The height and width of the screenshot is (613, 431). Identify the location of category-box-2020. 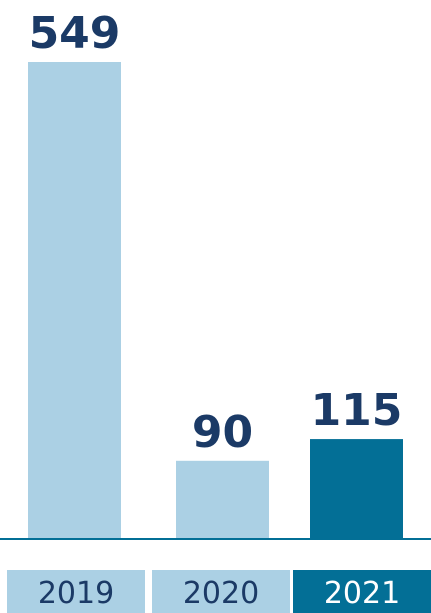
(221, 591).